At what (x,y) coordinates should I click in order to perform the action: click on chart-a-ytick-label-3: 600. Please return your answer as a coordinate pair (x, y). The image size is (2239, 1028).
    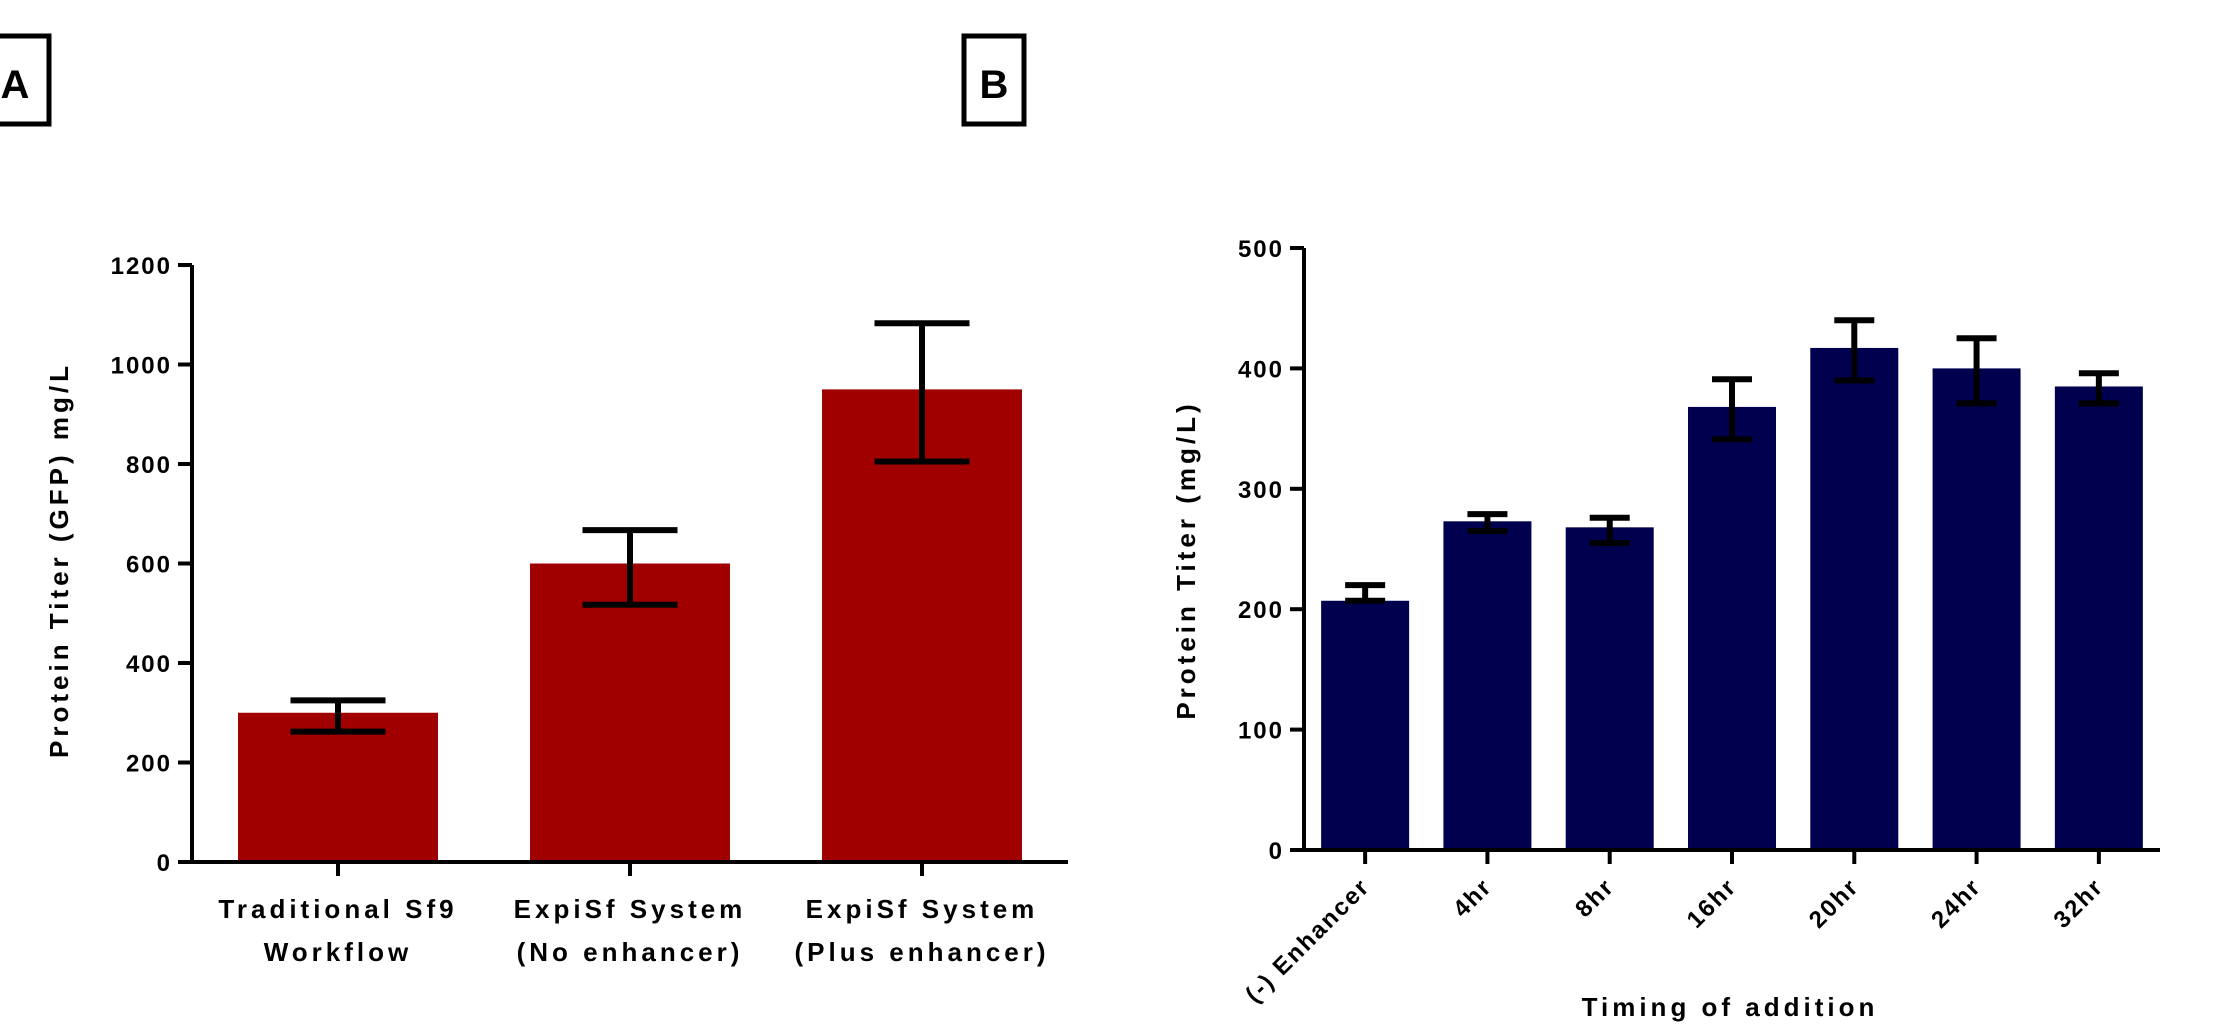
    Looking at the image, I should click on (149, 565).